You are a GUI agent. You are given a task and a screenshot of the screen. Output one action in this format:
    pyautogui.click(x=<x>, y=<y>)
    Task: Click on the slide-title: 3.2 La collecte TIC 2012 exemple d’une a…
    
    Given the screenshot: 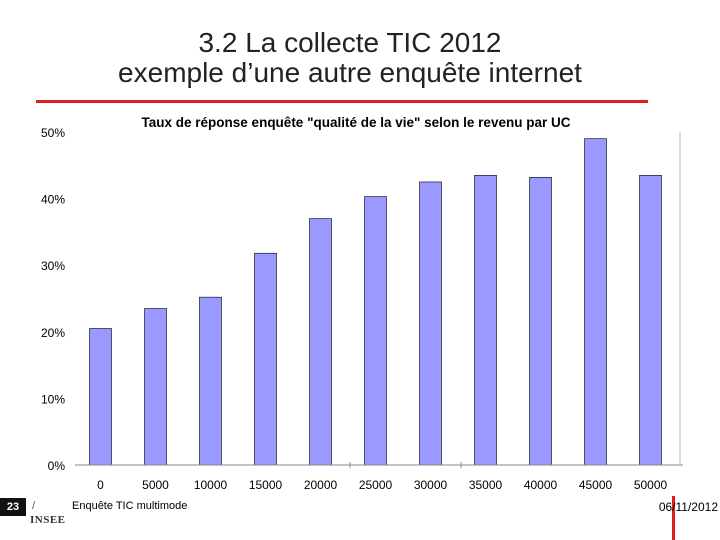 What is the action you would take?
    pyautogui.click(x=350, y=58)
    